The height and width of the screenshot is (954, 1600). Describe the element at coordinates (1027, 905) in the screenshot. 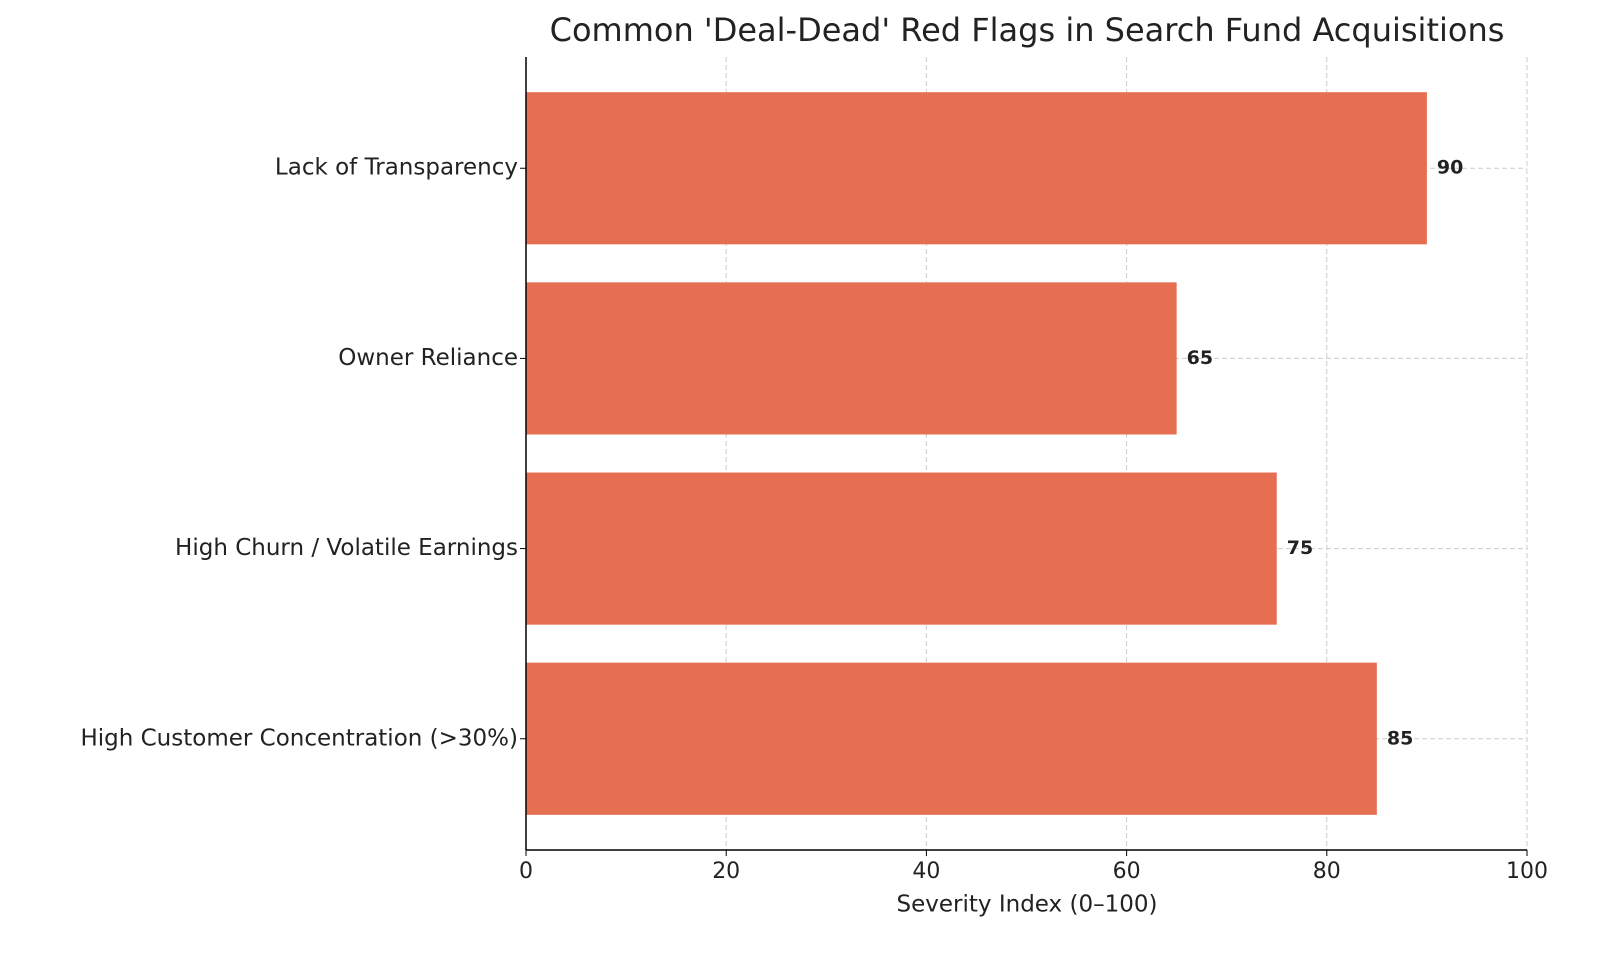

I see `x-axis-label: Severity Index (0–100)` at that location.